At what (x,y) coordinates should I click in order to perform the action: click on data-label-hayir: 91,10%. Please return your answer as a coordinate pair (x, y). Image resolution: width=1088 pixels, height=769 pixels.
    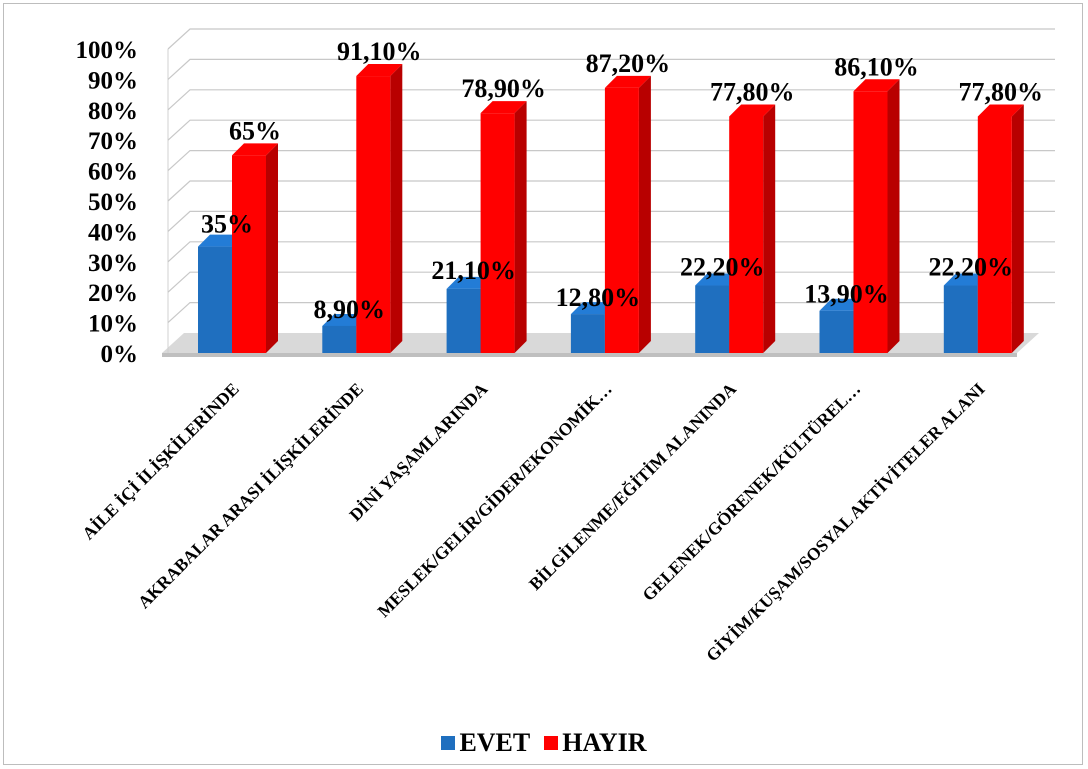
    Looking at the image, I should click on (379, 51).